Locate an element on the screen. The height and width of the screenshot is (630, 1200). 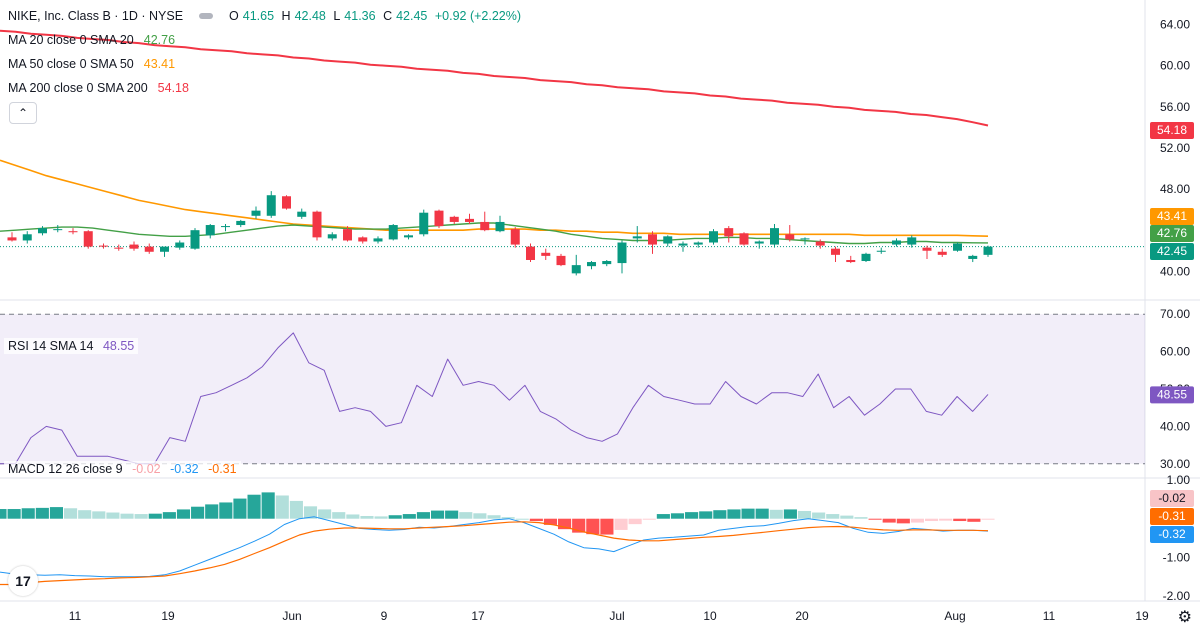
macd-badge-label: -0.02 is located at coordinates (1172, 498).